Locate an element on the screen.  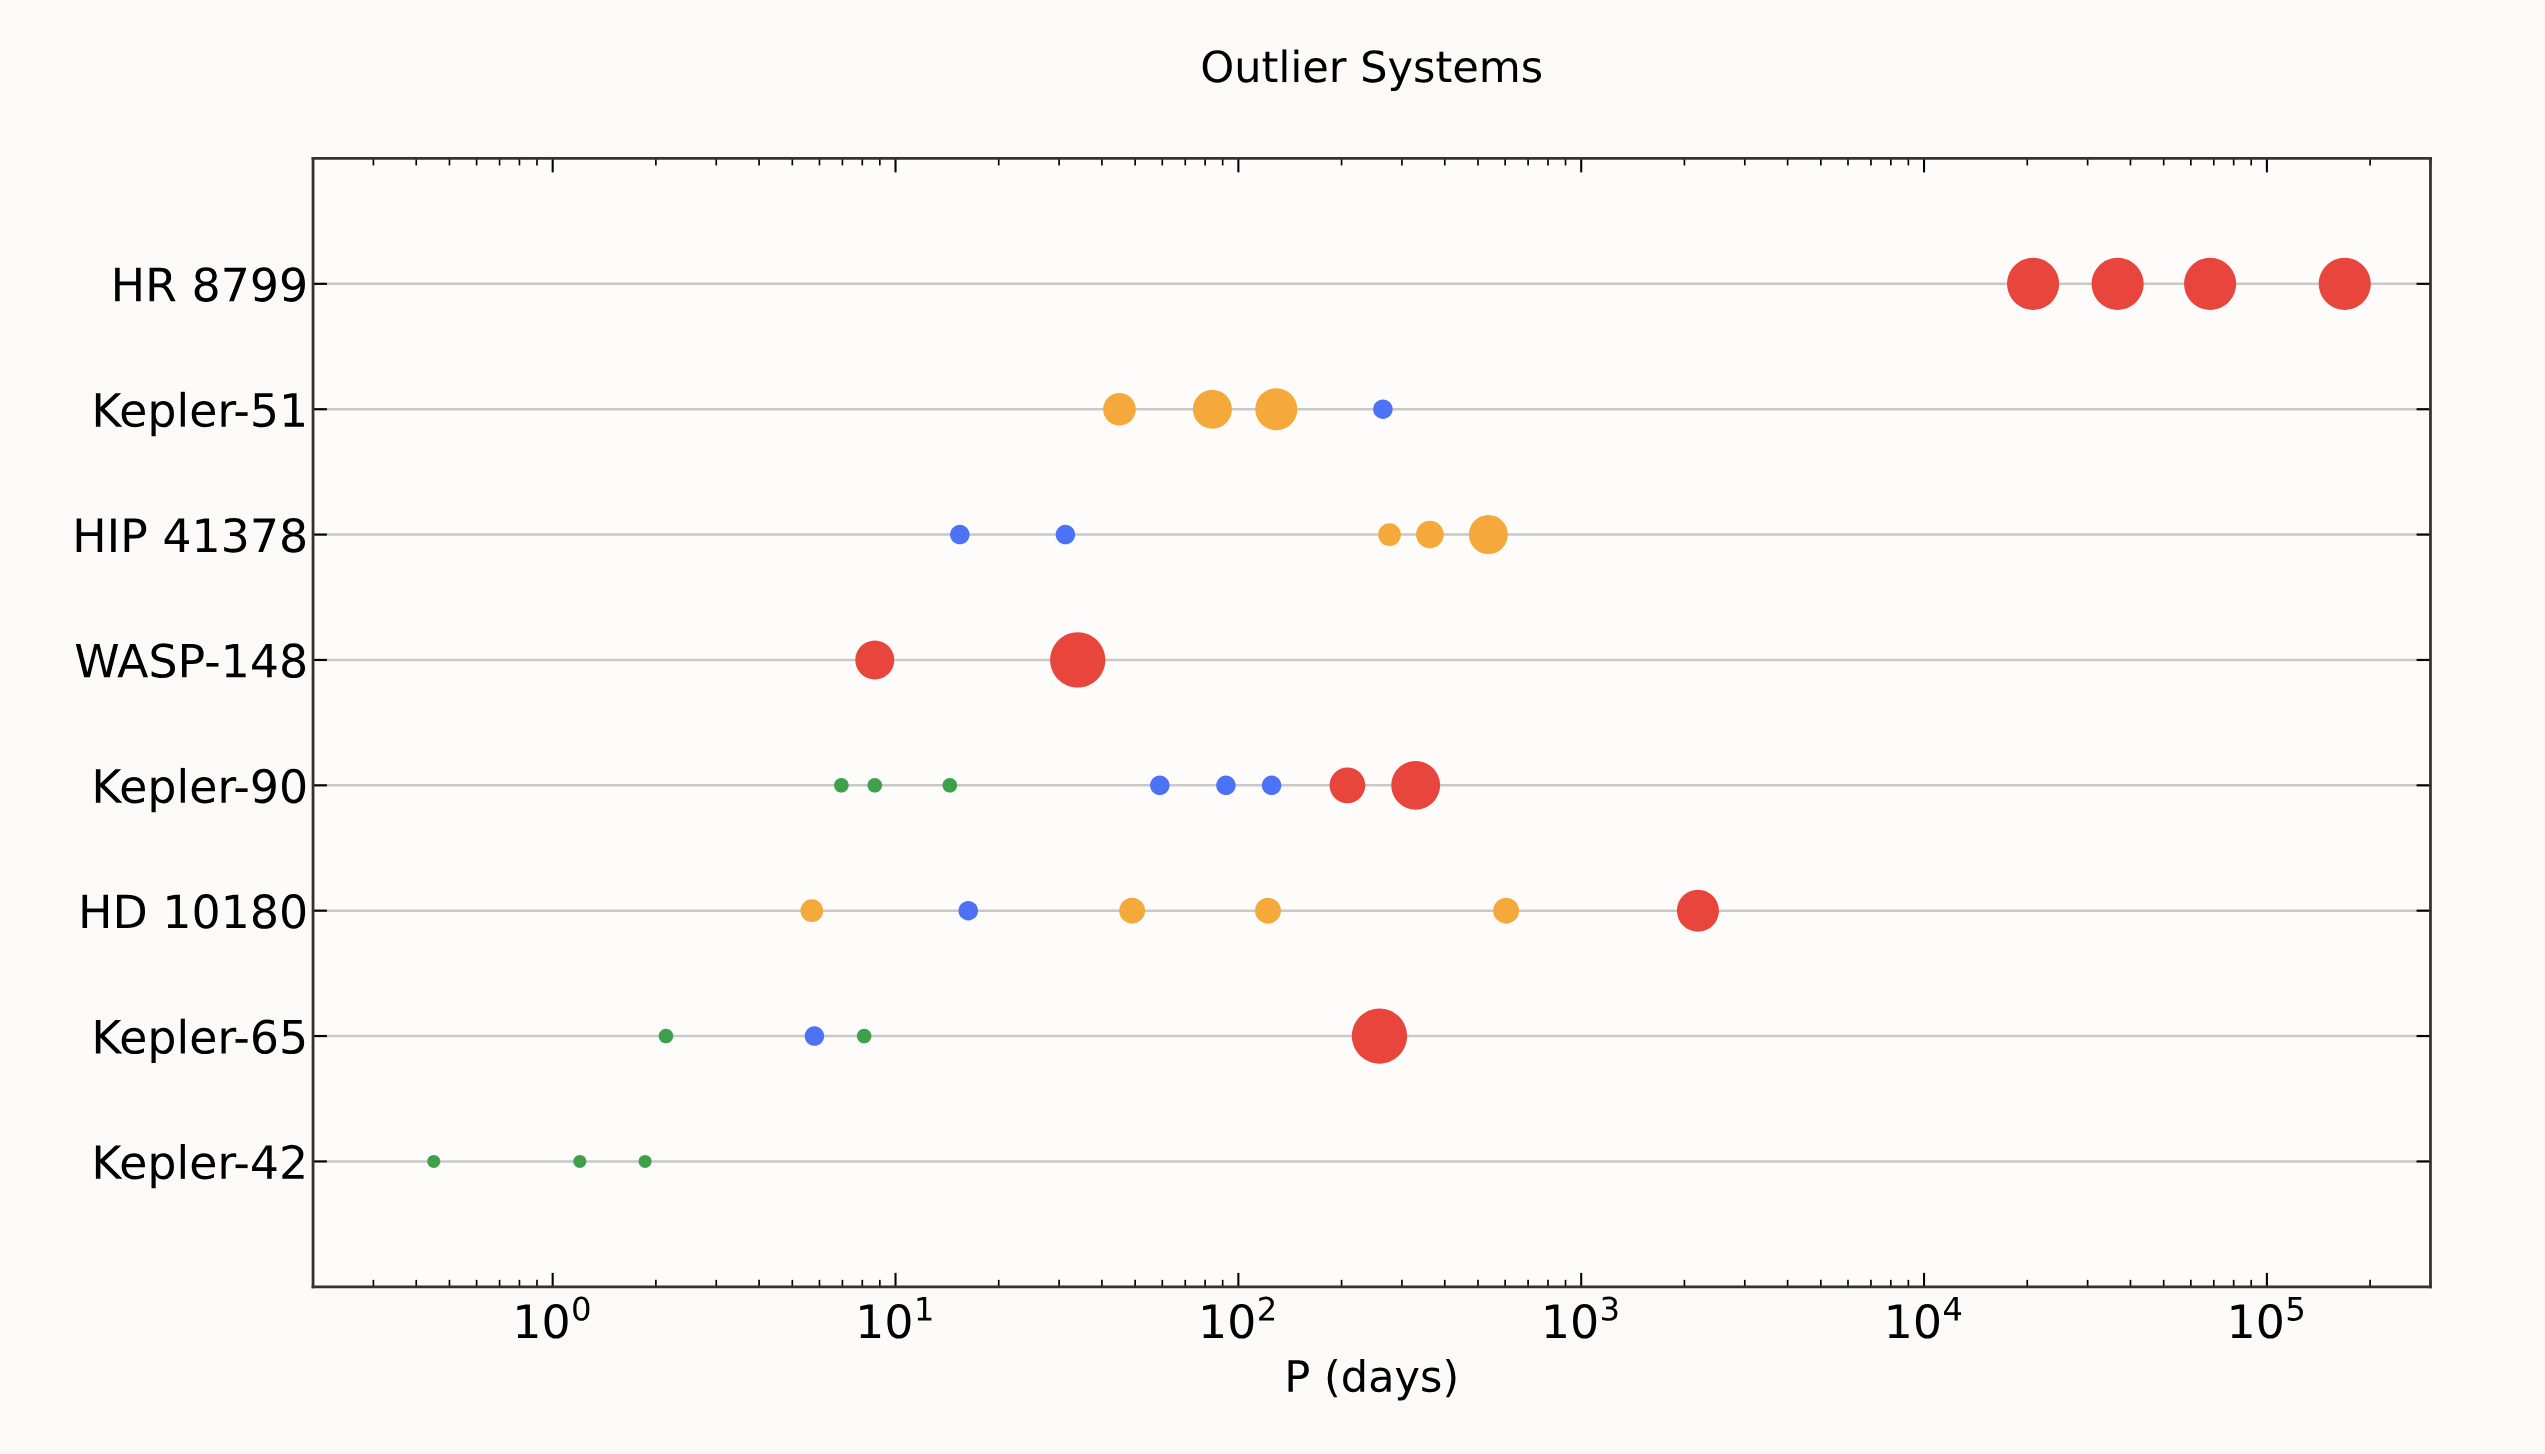
chart-title: Outlier Systems is located at coordinates (1372, 70).